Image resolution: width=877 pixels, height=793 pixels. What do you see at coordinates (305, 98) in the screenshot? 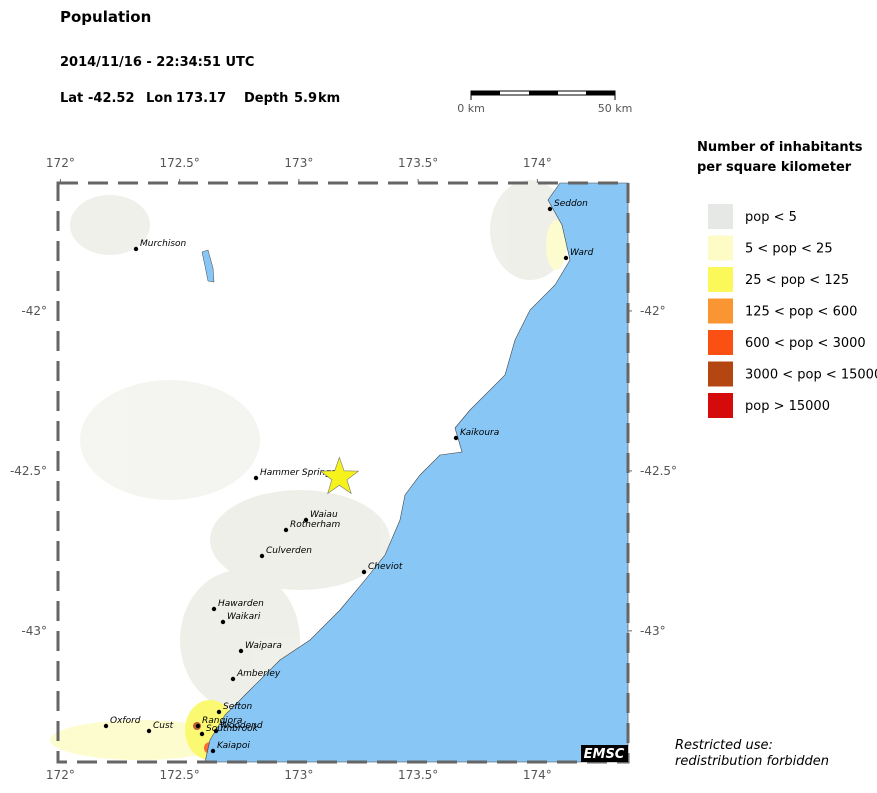
I see `depth-value: 5.9` at bounding box center [305, 98].